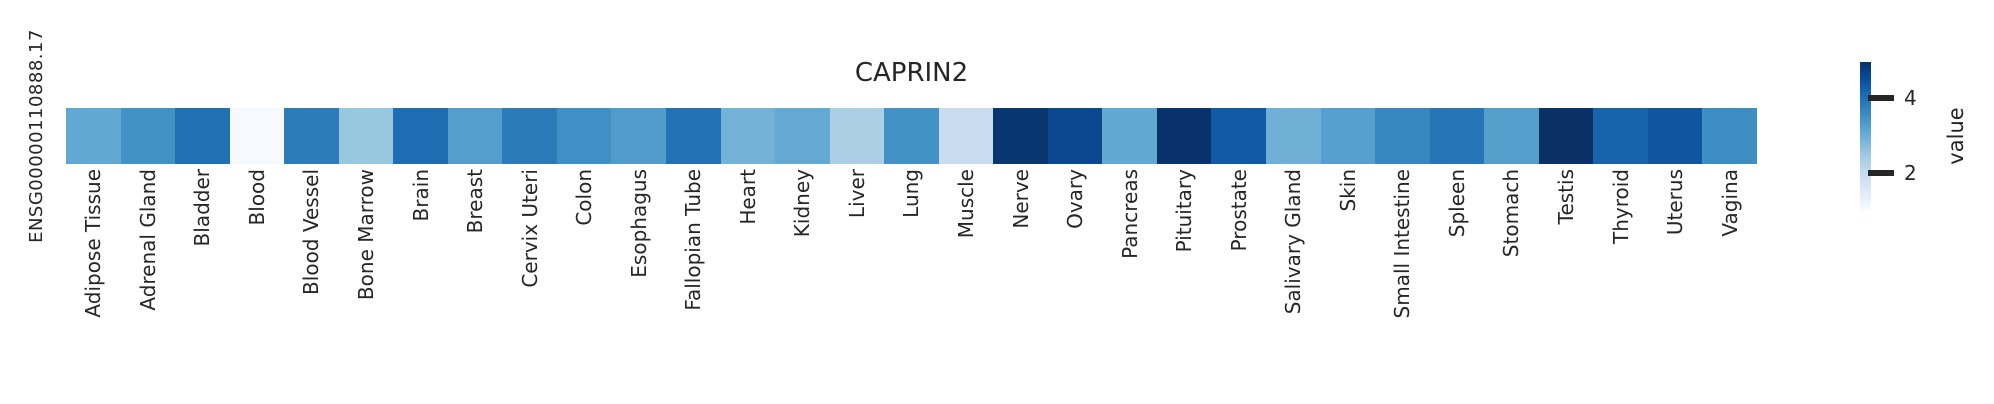 Image resolution: width=1994 pixels, height=404 pixels. I want to click on heatmap-cell-spleen, so click(1457, 136).